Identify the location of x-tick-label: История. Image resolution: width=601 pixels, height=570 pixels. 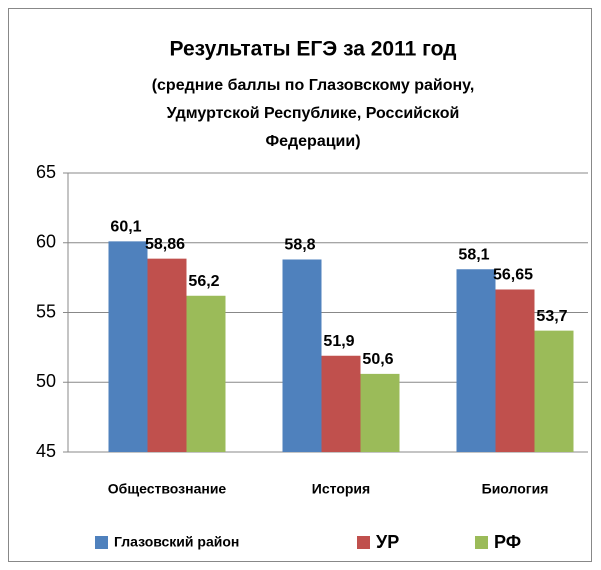
(341, 489).